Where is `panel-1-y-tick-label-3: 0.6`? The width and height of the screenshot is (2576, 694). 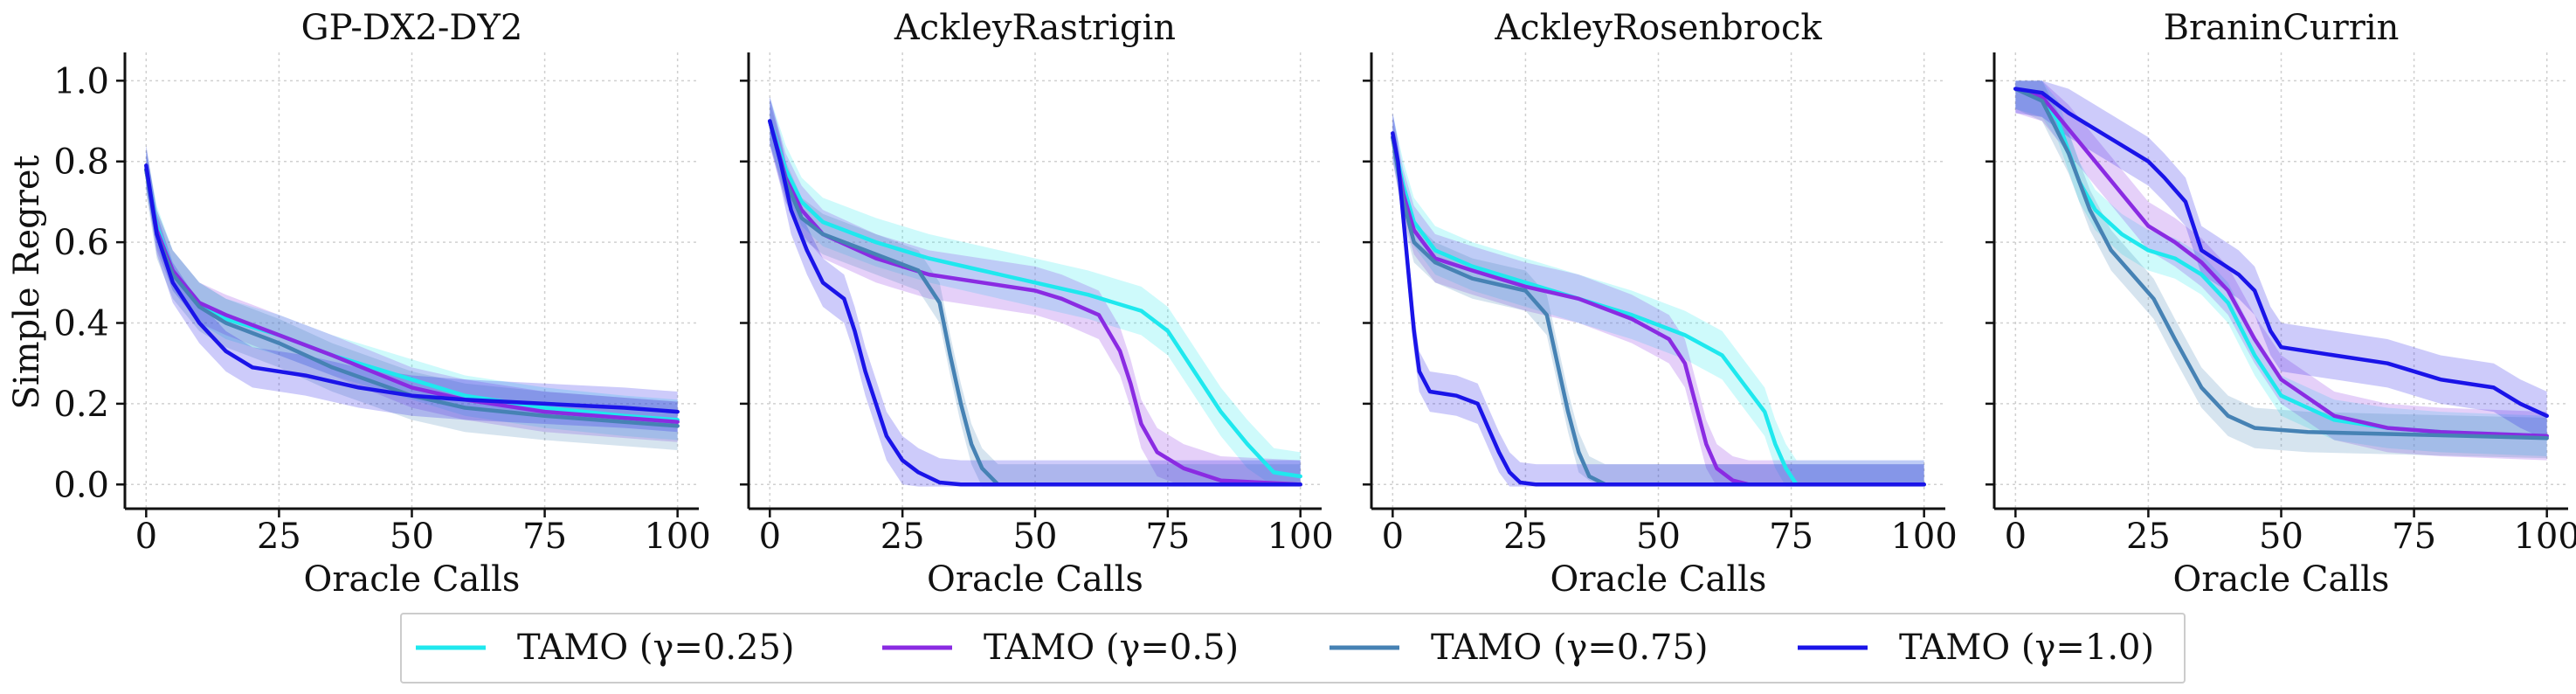
panel-1-y-tick-label-3: 0.6 is located at coordinates (81, 243).